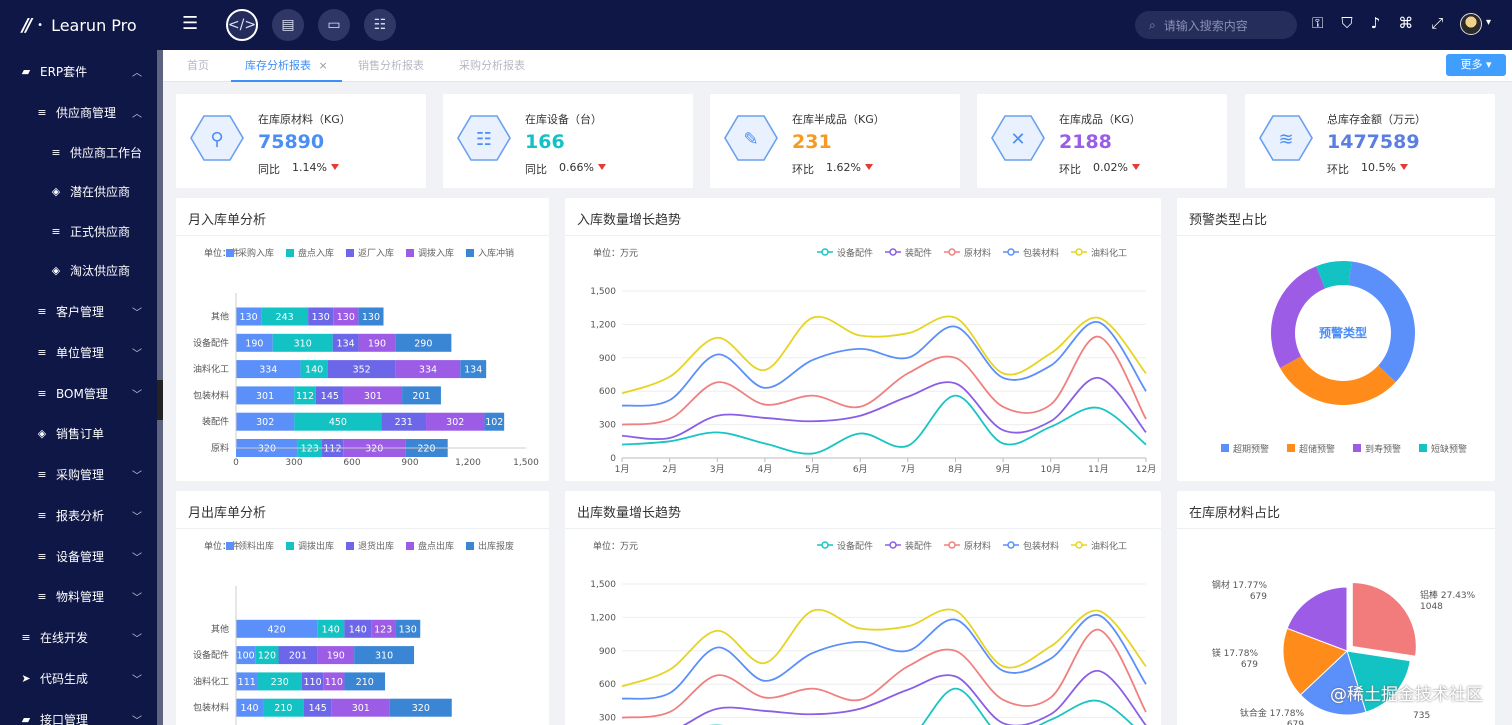 Image resolution: width=1512 pixels, height=725 pixels. What do you see at coordinates (198, 65) in the screenshot?
I see `tab-home: 首页` at bounding box center [198, 65].